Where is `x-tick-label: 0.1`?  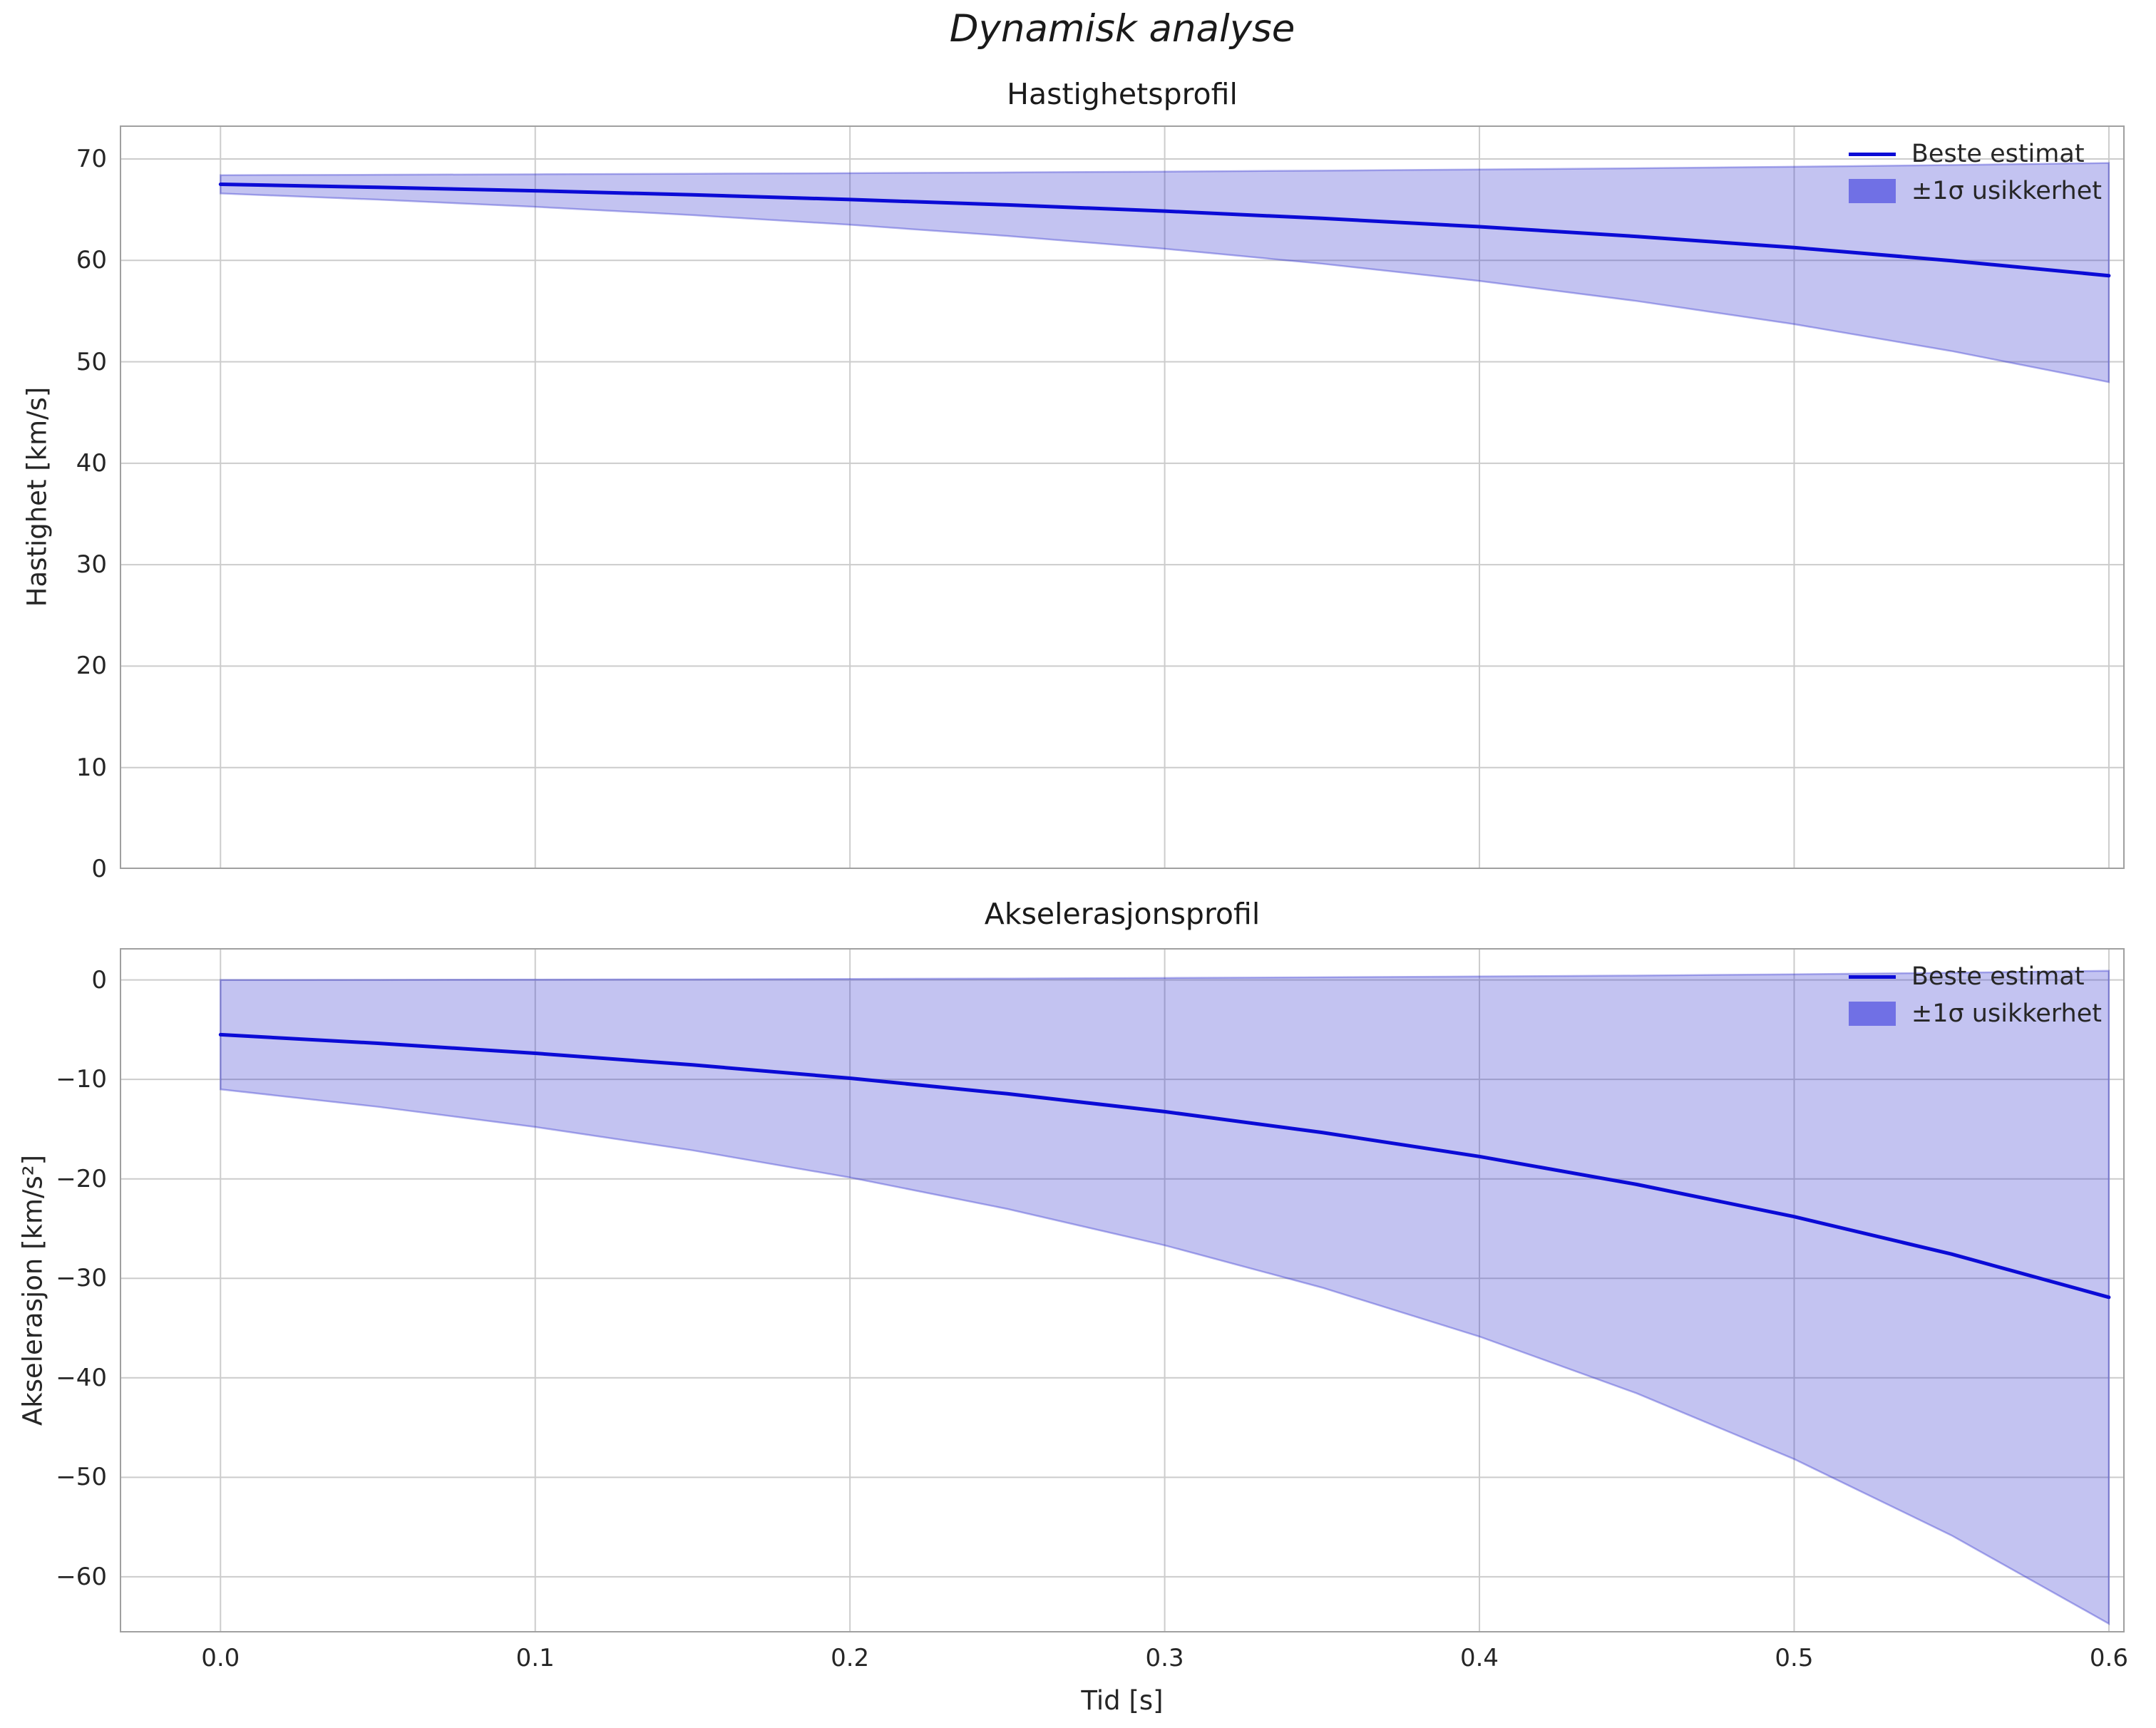 x-tick-label: 0.1 is located at coordinates (535, 1658).